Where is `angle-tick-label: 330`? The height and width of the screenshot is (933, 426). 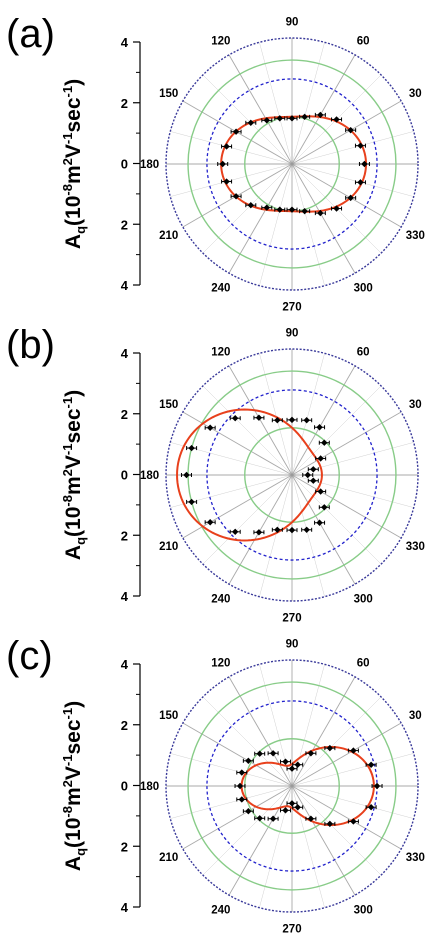 angle-tick-label: 330 is located at coordinates (415, 236).